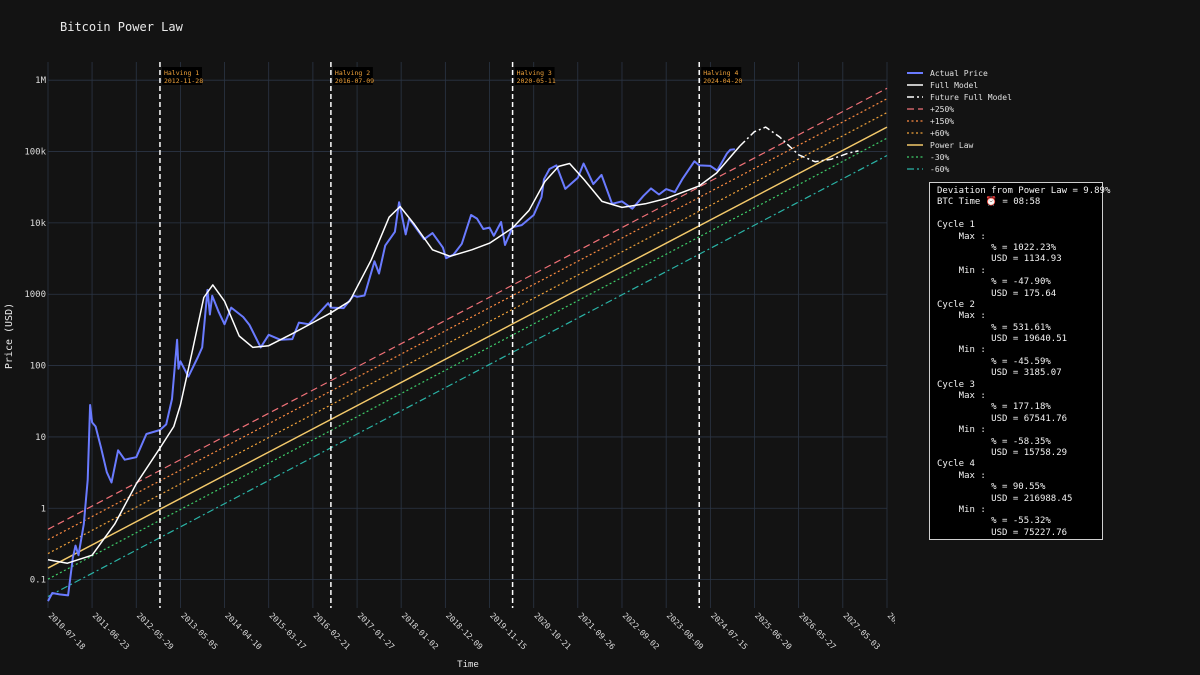 The width and height of the screenshot is (1200, 675). What do you see at coordinates (861, 631) in the screenshot?
I see `x-tick-label: 2027-05-03` at bounding box center [861, 631].